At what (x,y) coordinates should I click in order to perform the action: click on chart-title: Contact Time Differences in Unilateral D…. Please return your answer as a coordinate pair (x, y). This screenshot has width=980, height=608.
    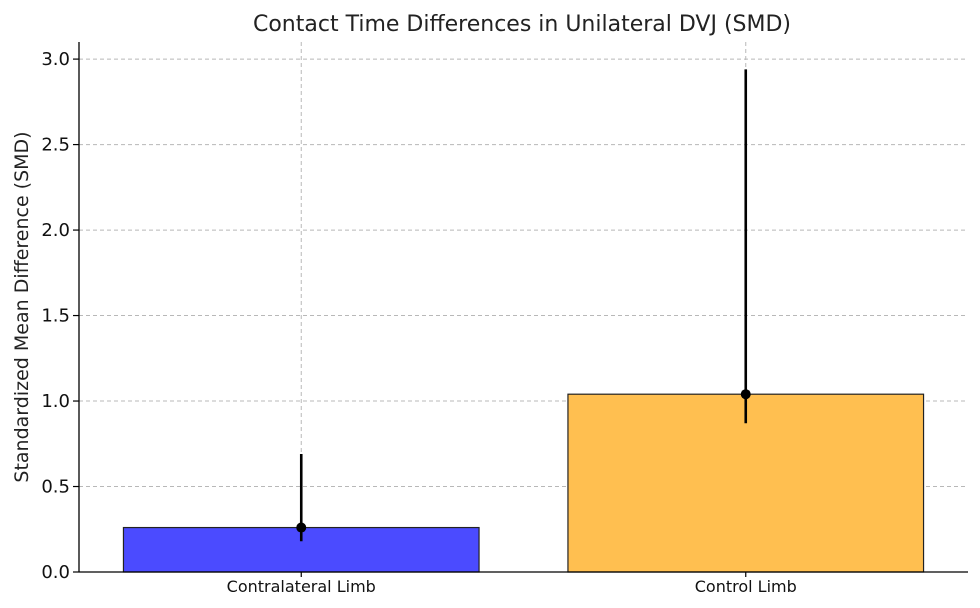
    Looking at the image, I should click on (522, 24).